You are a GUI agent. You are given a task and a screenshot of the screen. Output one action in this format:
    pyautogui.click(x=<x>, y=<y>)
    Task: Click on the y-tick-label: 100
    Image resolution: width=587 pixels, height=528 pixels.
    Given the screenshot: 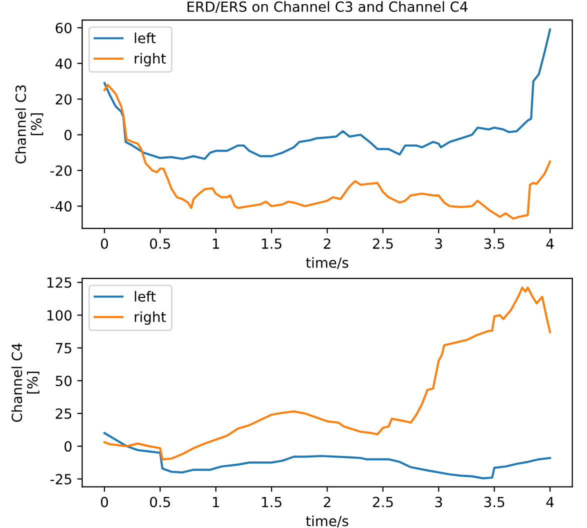 What is the action you would take?
    pyautogui.click(x=59, y=315)
    